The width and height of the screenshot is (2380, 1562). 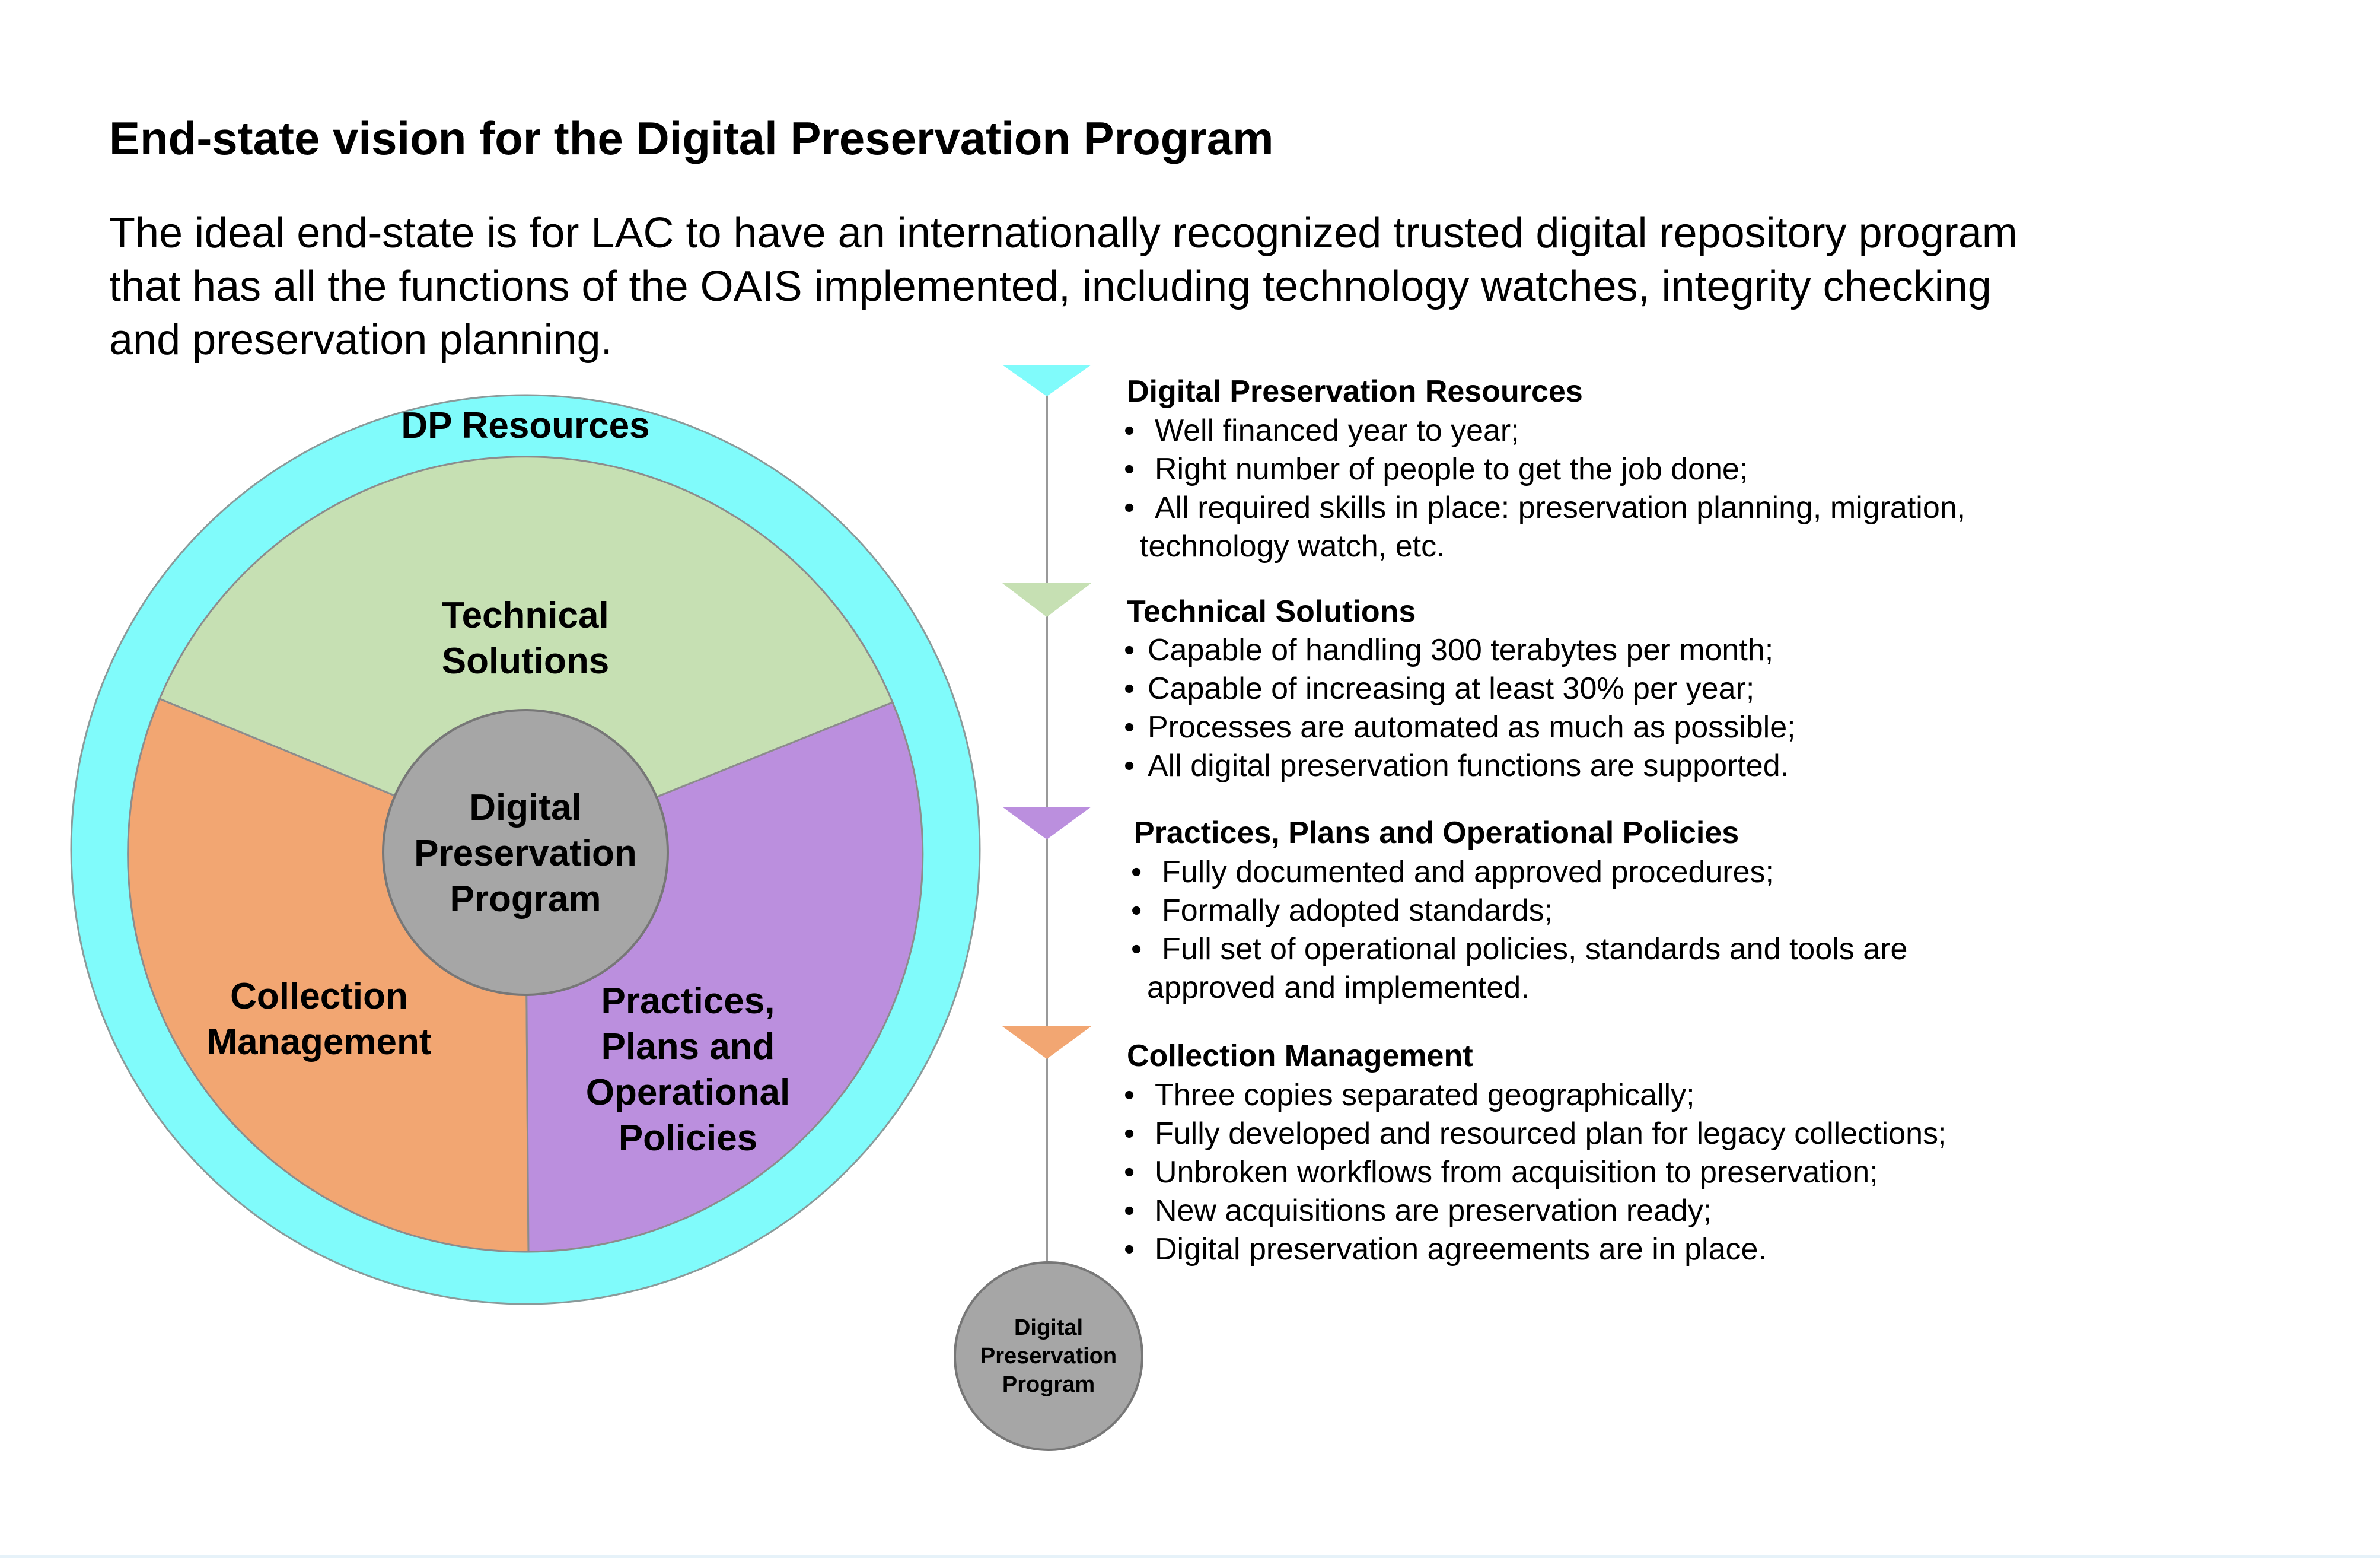 I want to click on collection-label: Collection, so click(x=319, y=996).